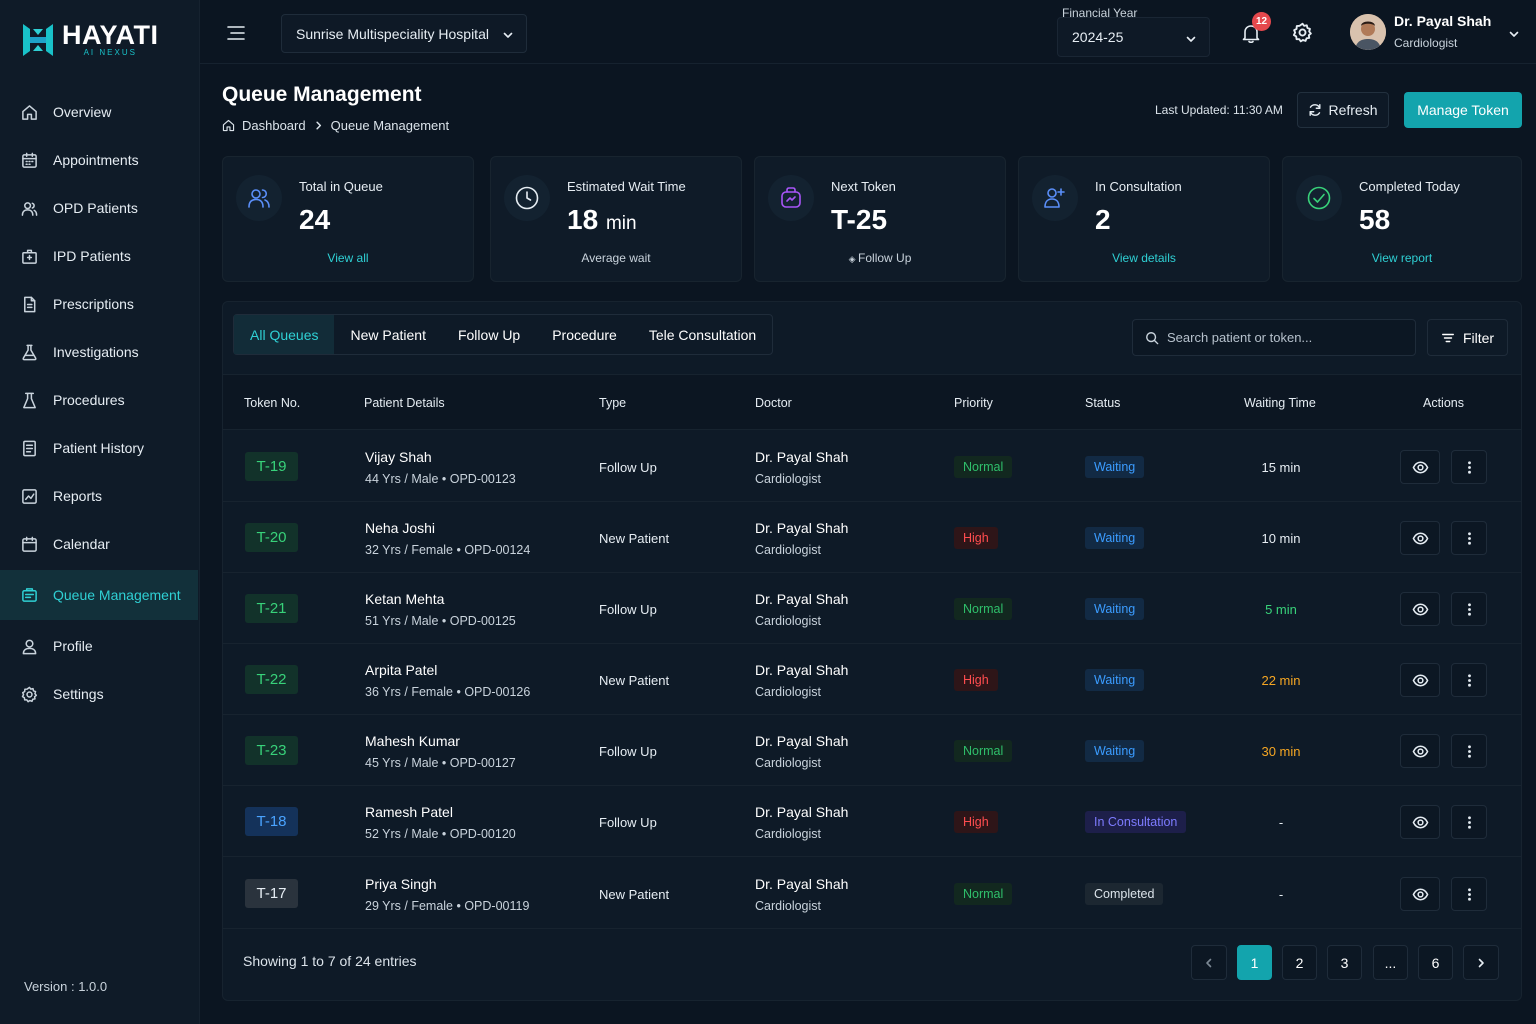  What do you see at coordinates (99, 208) in the screenshot?
I see `sidebar-item-opd-patients: OPD Patients` at bounding box center [99, 208].